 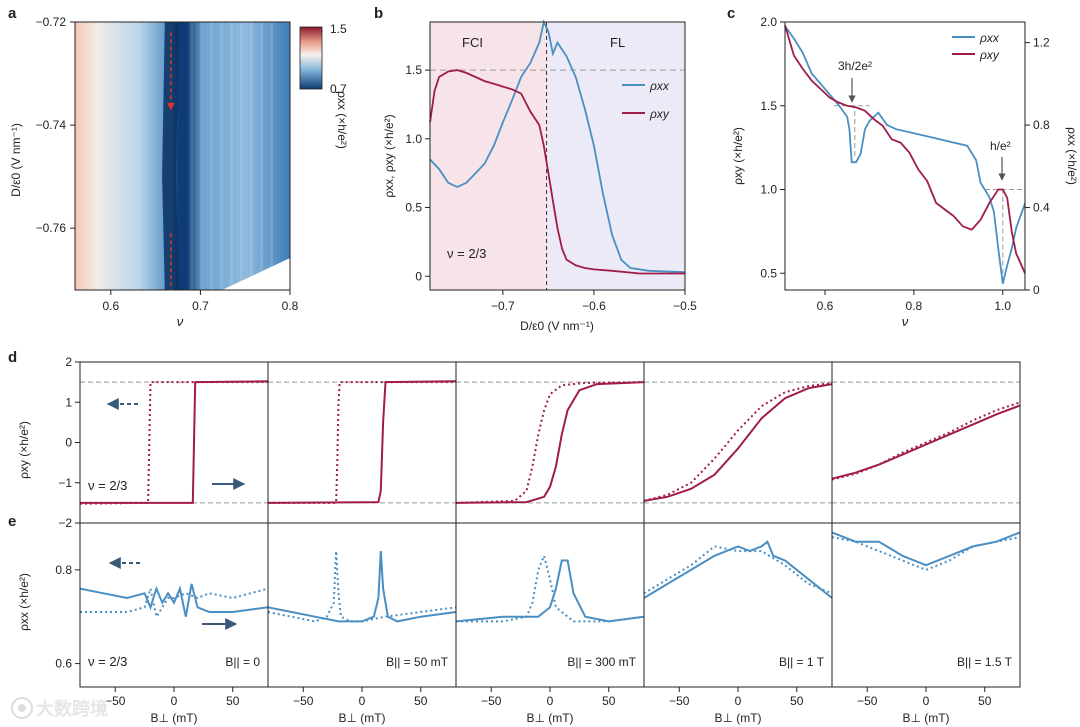 What do you see at coordinates (170, 156) in the screenshot?
I see `heatmap-minimum-valley` at bounding box center [170, 156].